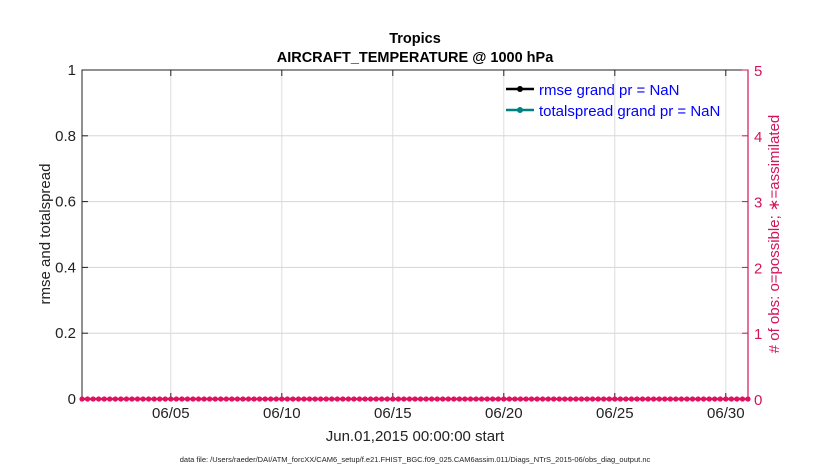  Describe the element at coordinates (774, 234) in the screenshot. I see `y-axis-right-label: # of obs: o=possible; ∗=assimilated` at that location.